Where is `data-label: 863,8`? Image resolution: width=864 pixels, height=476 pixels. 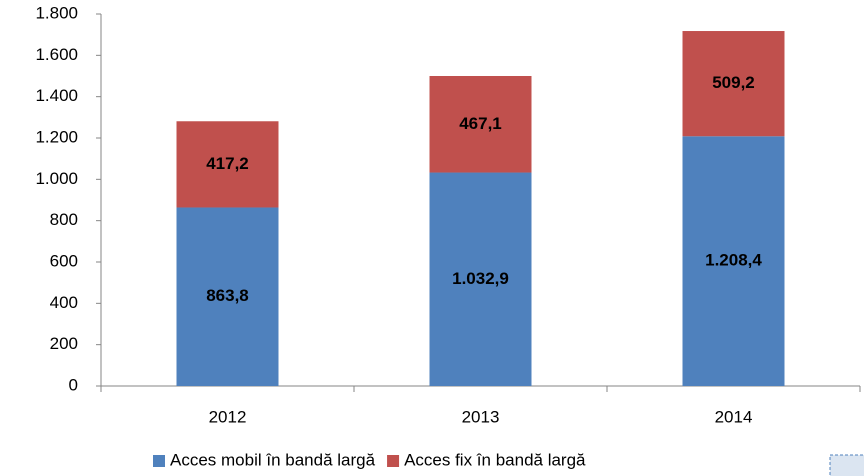
data-label: 863,8 is located at coordinates (227, 295).